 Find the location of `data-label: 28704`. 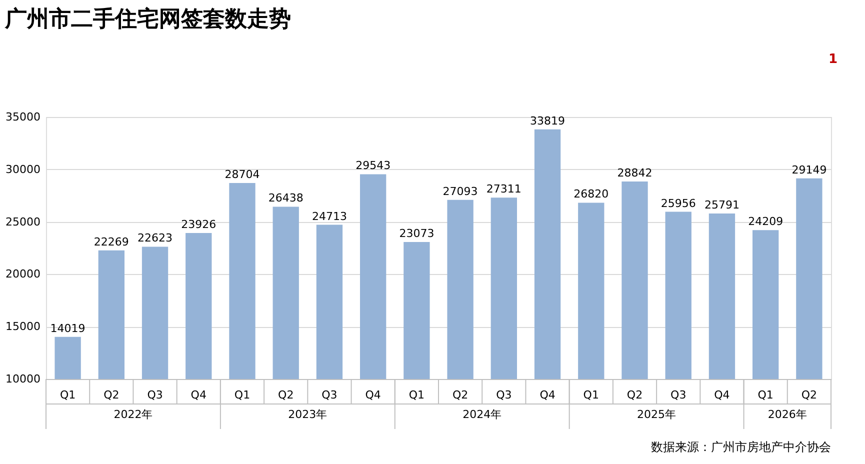

data-label: 28704 is located at coordinates (242, 174).